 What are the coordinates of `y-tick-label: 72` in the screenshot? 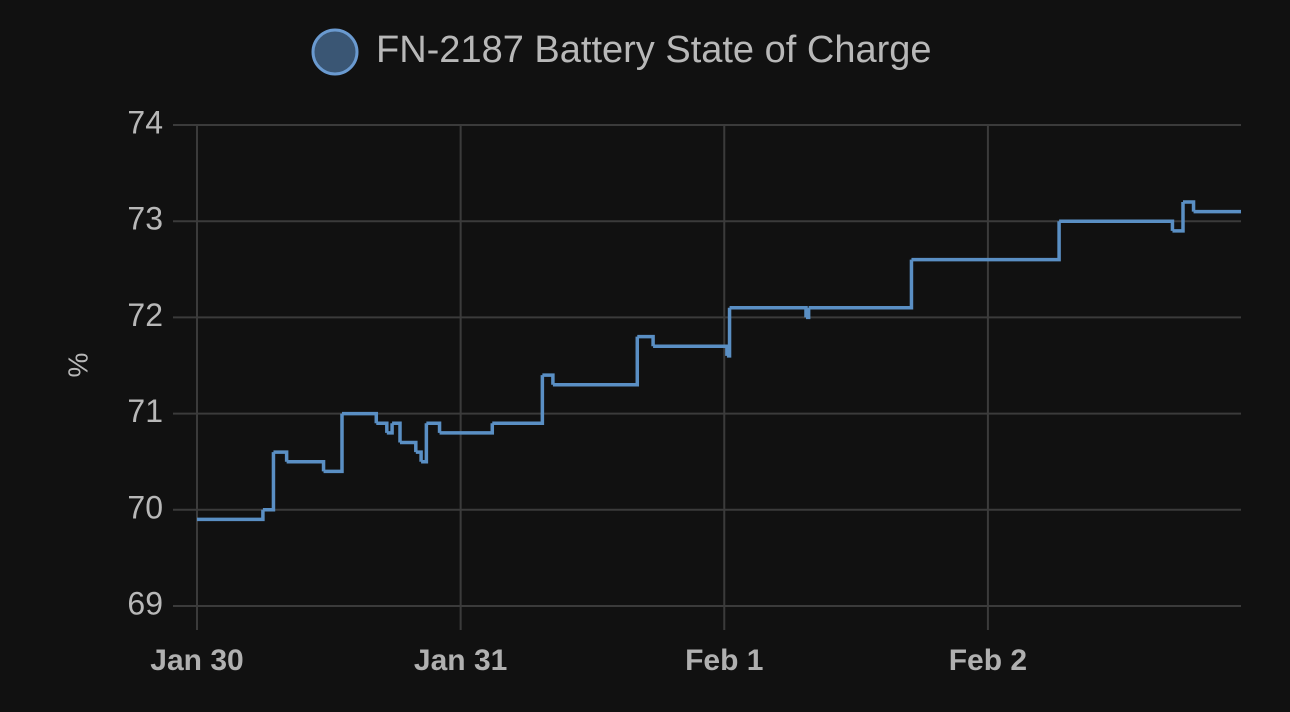 It's located at (145, 315).